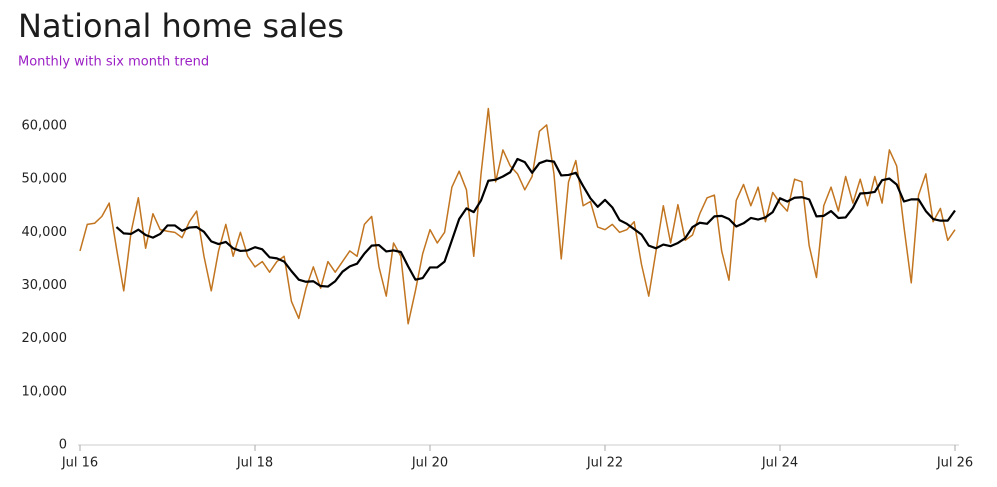  What do you see at coordinates (45, 126) in the screenshot?
I see `y-tick-label: 60,000` at bounding box center [45, 126].